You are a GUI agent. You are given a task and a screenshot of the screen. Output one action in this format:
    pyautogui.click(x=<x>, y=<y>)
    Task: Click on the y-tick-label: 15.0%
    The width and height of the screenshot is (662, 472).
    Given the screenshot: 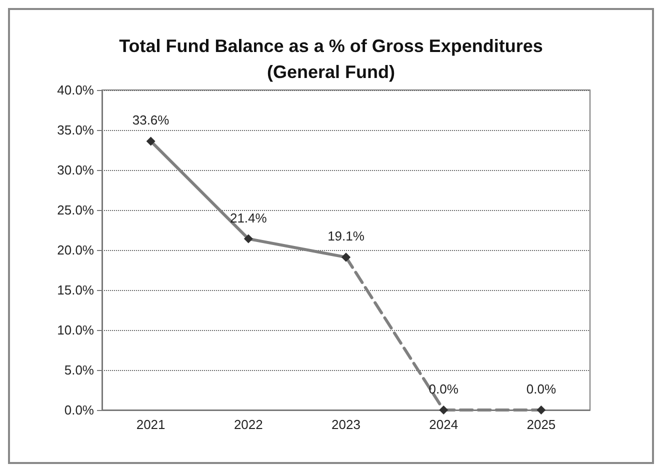 What is the action you would take?
    pyautogui.click(x=75, y=290)
    